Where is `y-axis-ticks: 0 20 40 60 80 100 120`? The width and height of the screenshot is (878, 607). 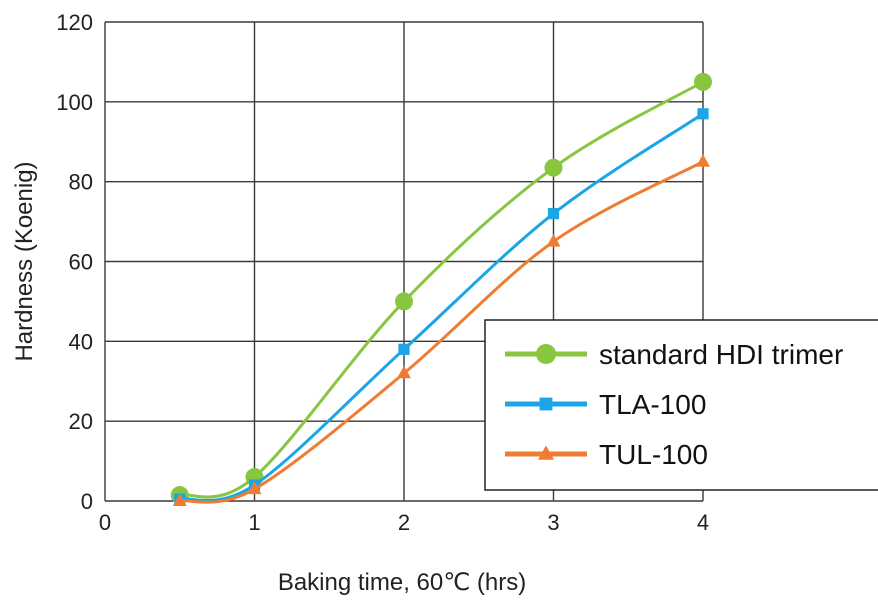 y-axis-ticks: 0 20 40 60 80 100 120 is located at coordinates (74, 262).